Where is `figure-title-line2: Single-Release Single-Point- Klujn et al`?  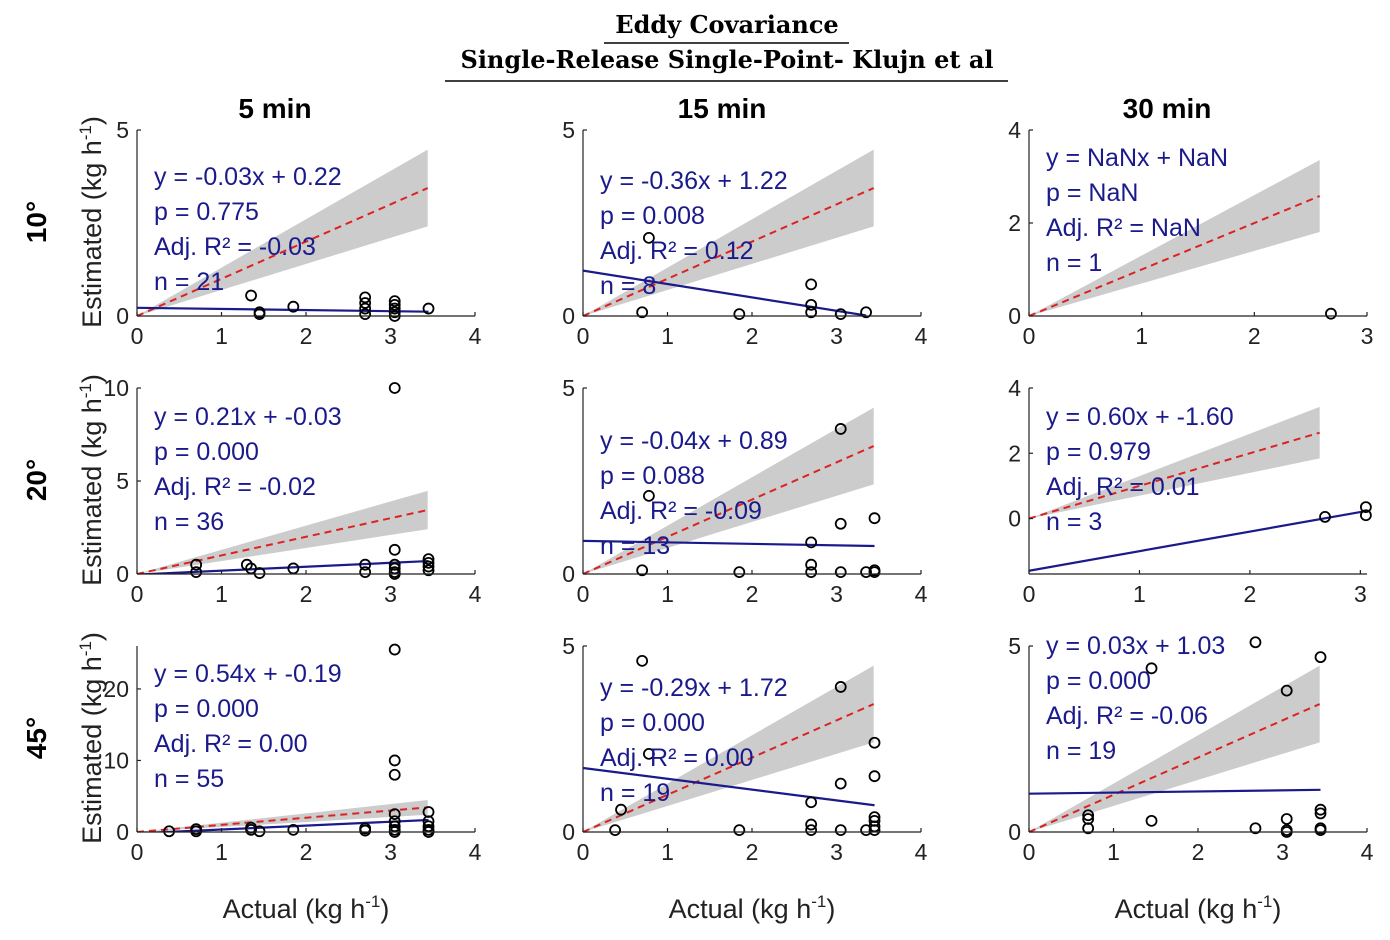
figure-title-line2: Single-Release Single-Point- Klujn et al is located at coordinates (726, 59).